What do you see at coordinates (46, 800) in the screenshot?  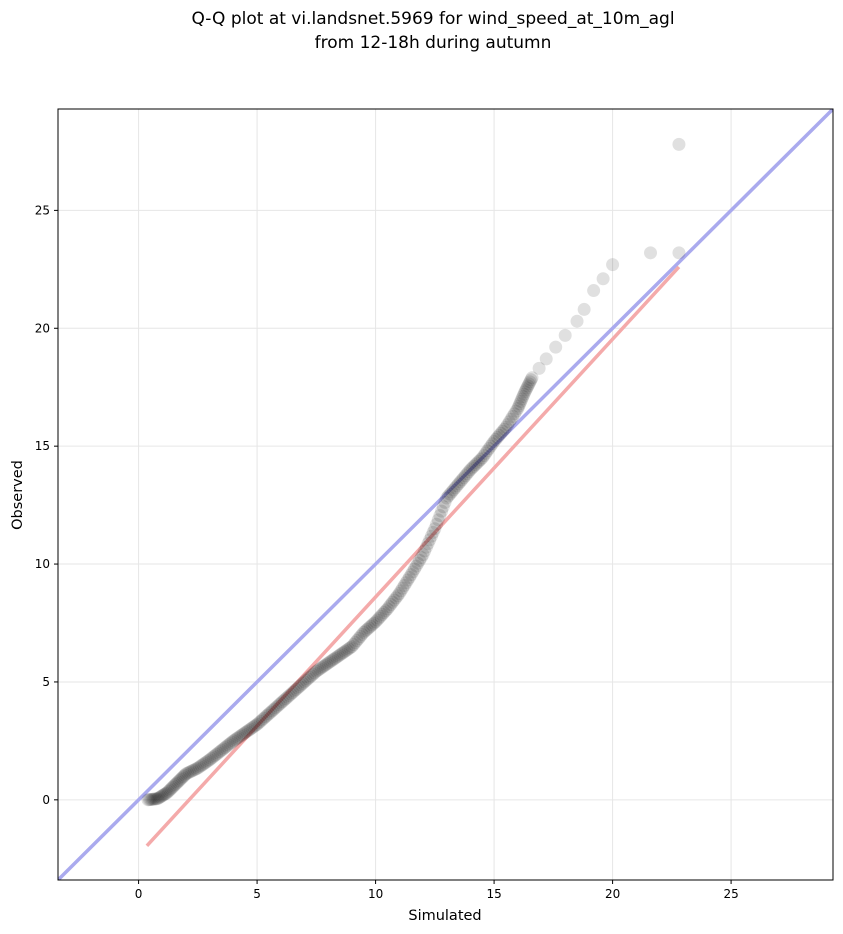 I see `y-tick-label: 0` at bounding box center [46, 800].